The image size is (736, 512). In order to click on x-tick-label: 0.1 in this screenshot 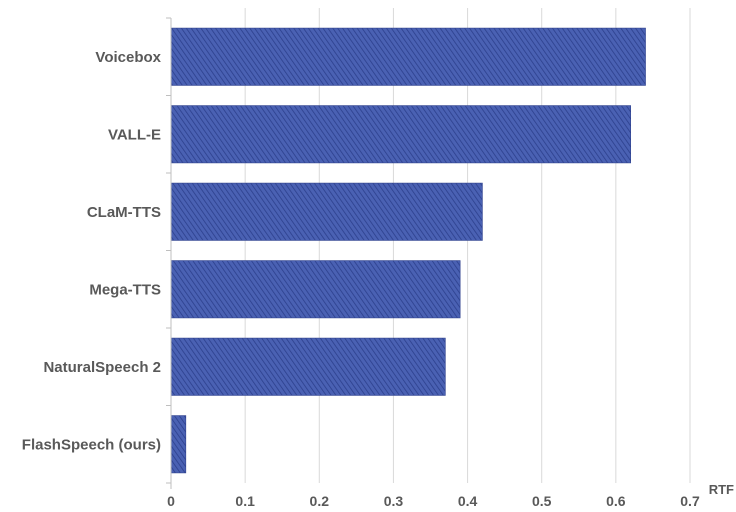, I will do `click(245, 501)`.